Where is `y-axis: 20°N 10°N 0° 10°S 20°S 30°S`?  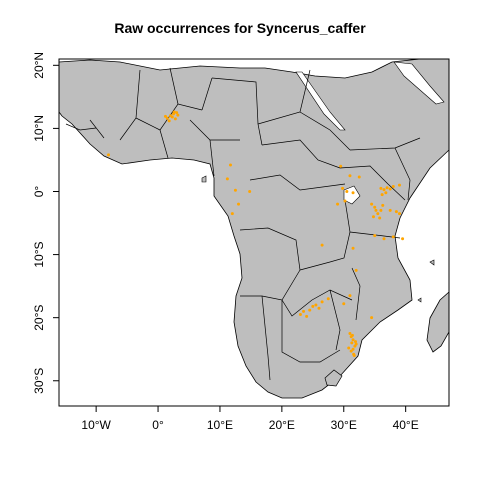
y-axis: 20°N 10°N 0° 10°S 20°S 30°S is located at coordinates (45, 223).